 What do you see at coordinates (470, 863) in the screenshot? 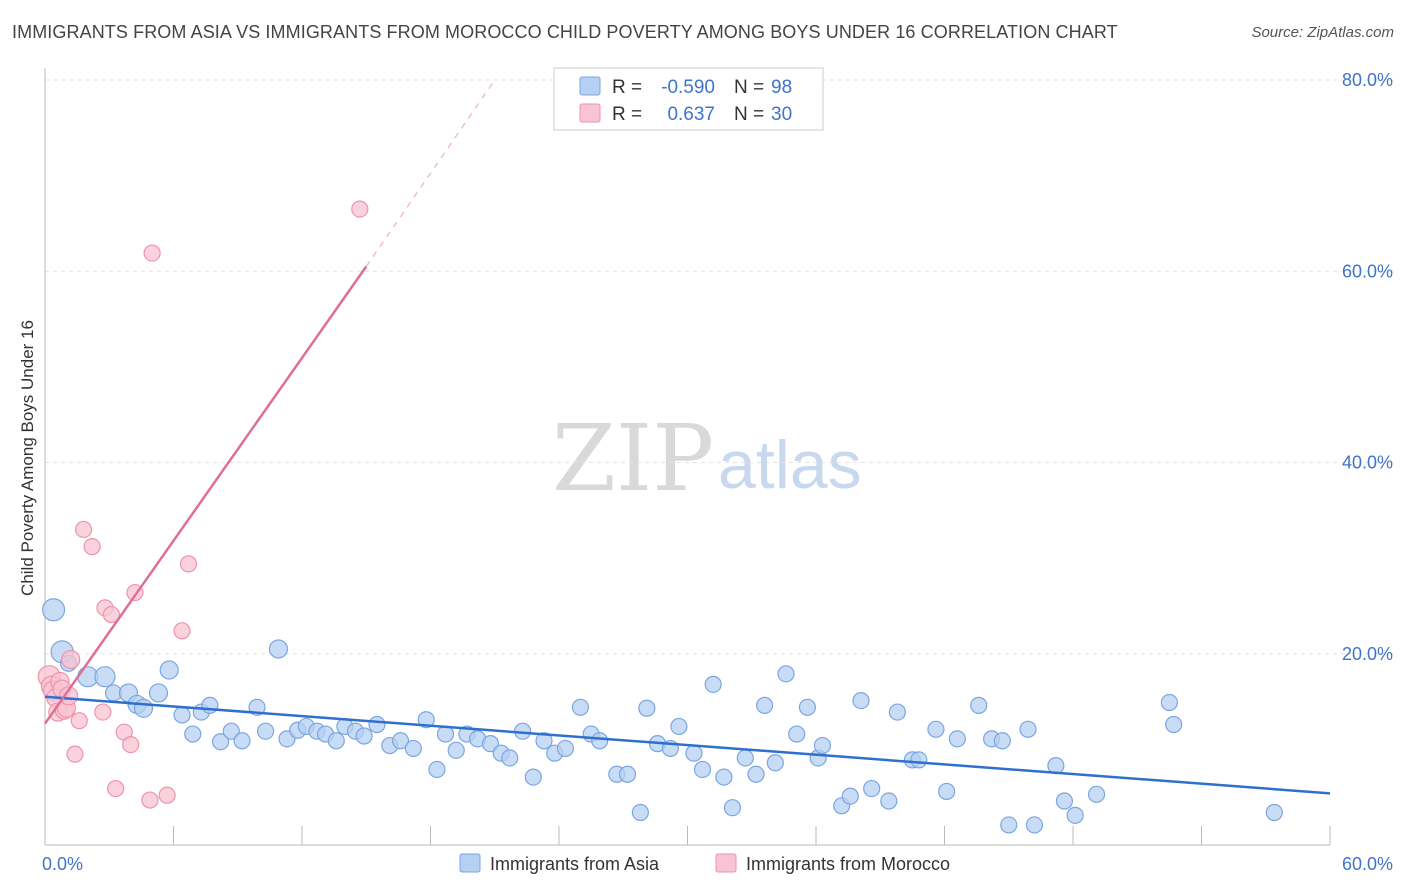
I see `bottom-legend-swatch-asia` at bounding box center [470, 863].